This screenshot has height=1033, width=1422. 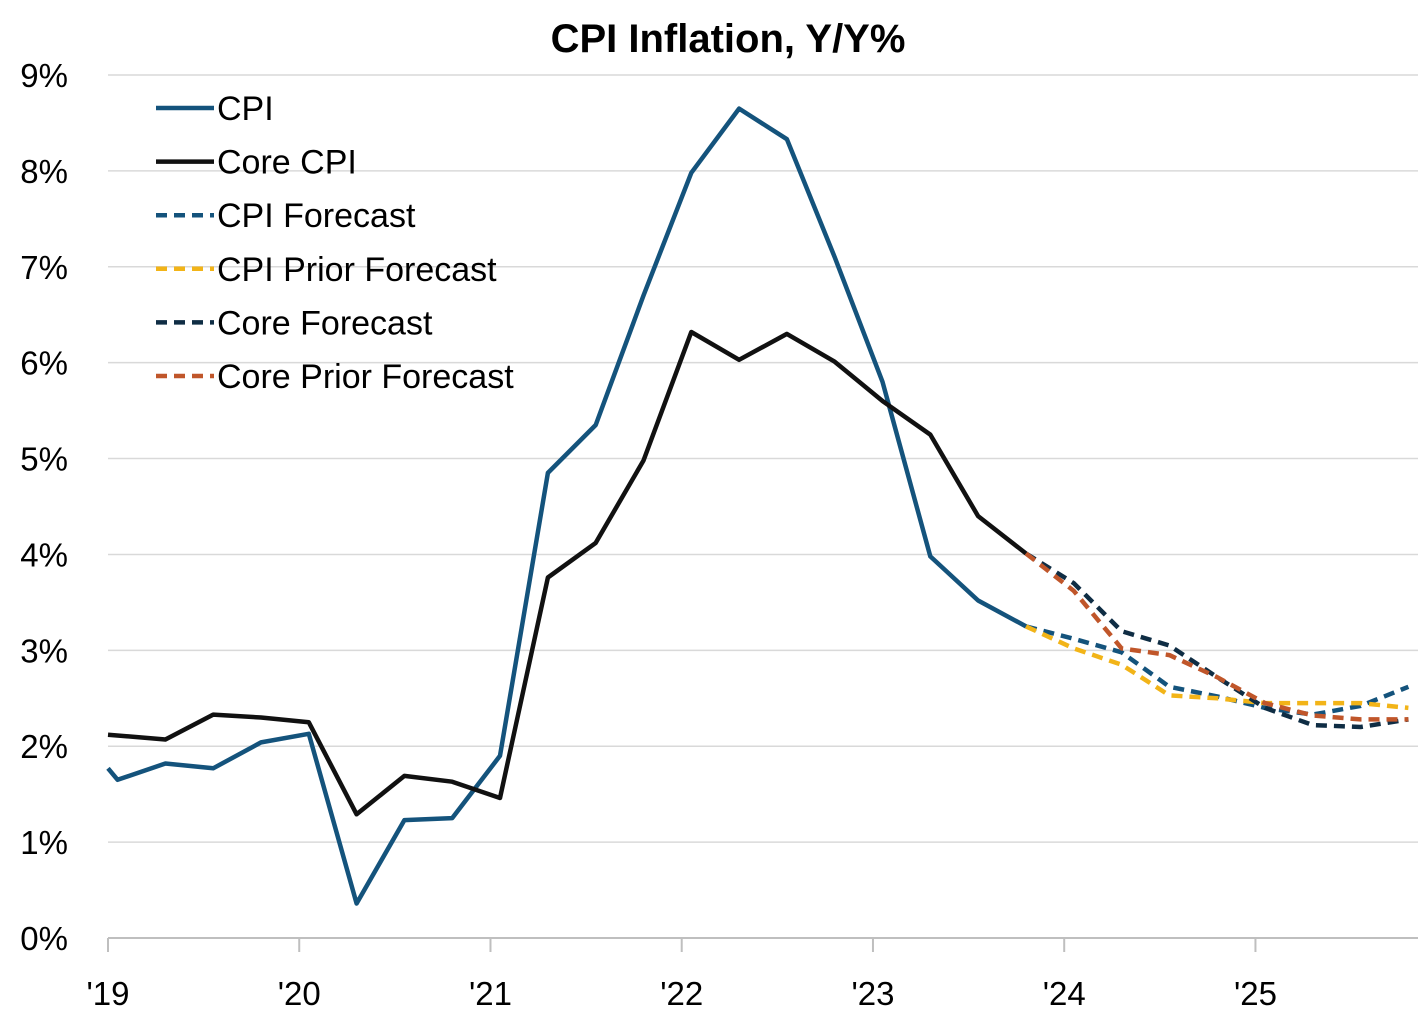 I want to click on y-tick-label: 1%, so click(x=44, y=842).